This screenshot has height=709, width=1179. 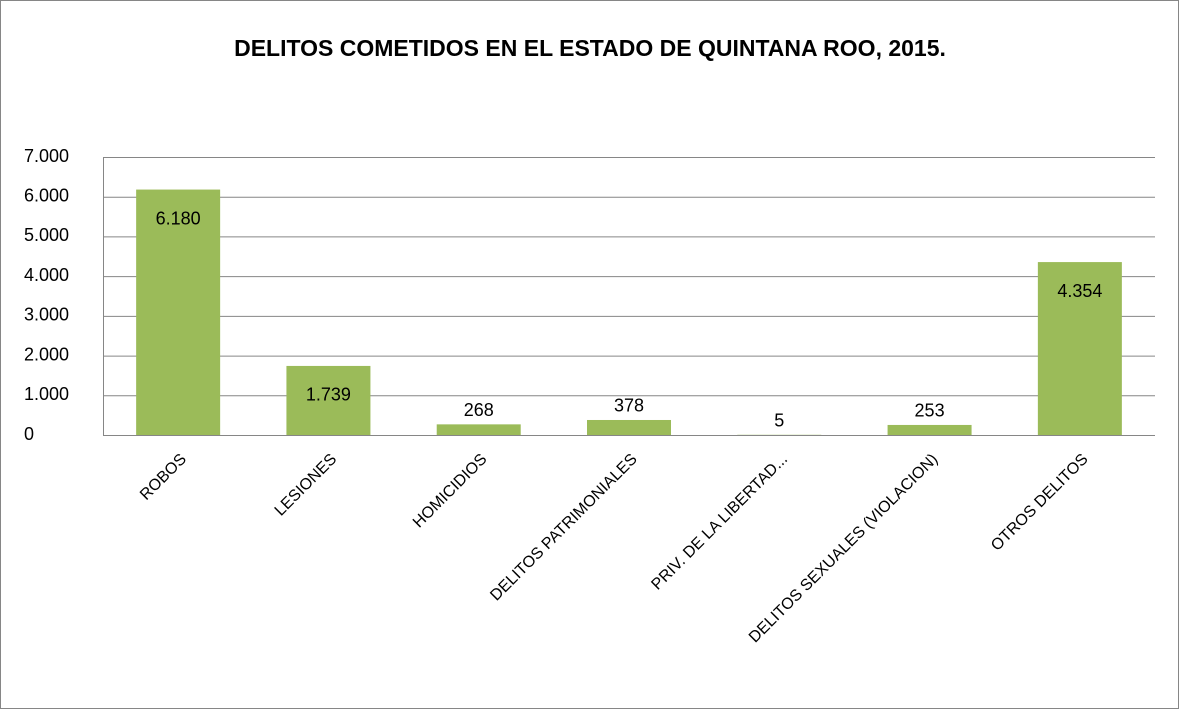 What do you see at coordinates (779, 421) in the screenshot?
I see `value-label: 5` at bounding box center [779, 421].